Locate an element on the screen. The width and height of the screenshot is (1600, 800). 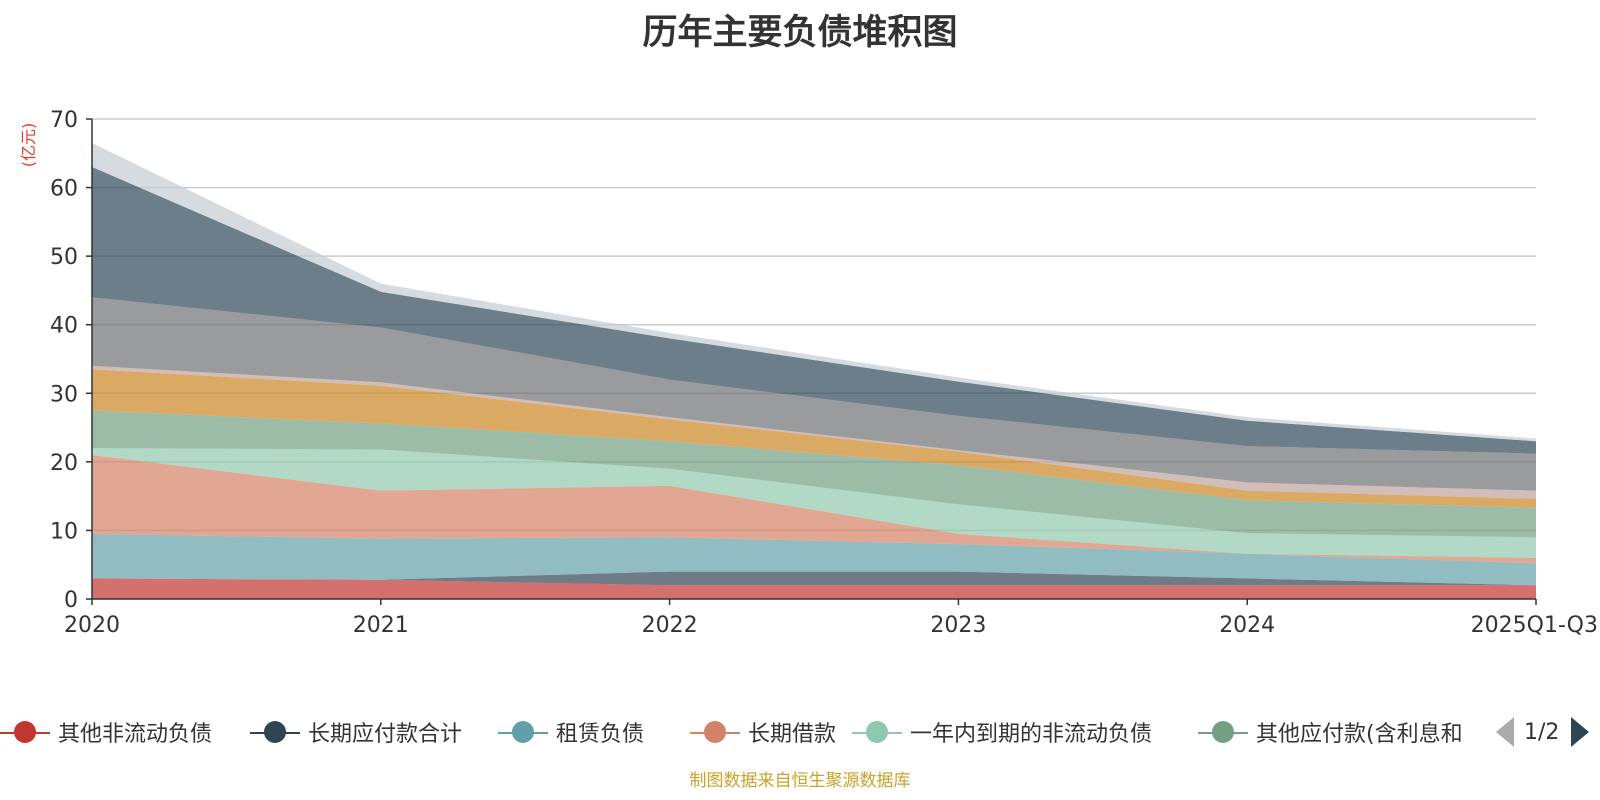
legend-item-5: 一年内到期的非流动负债 is located at coordinates (1002, 732).